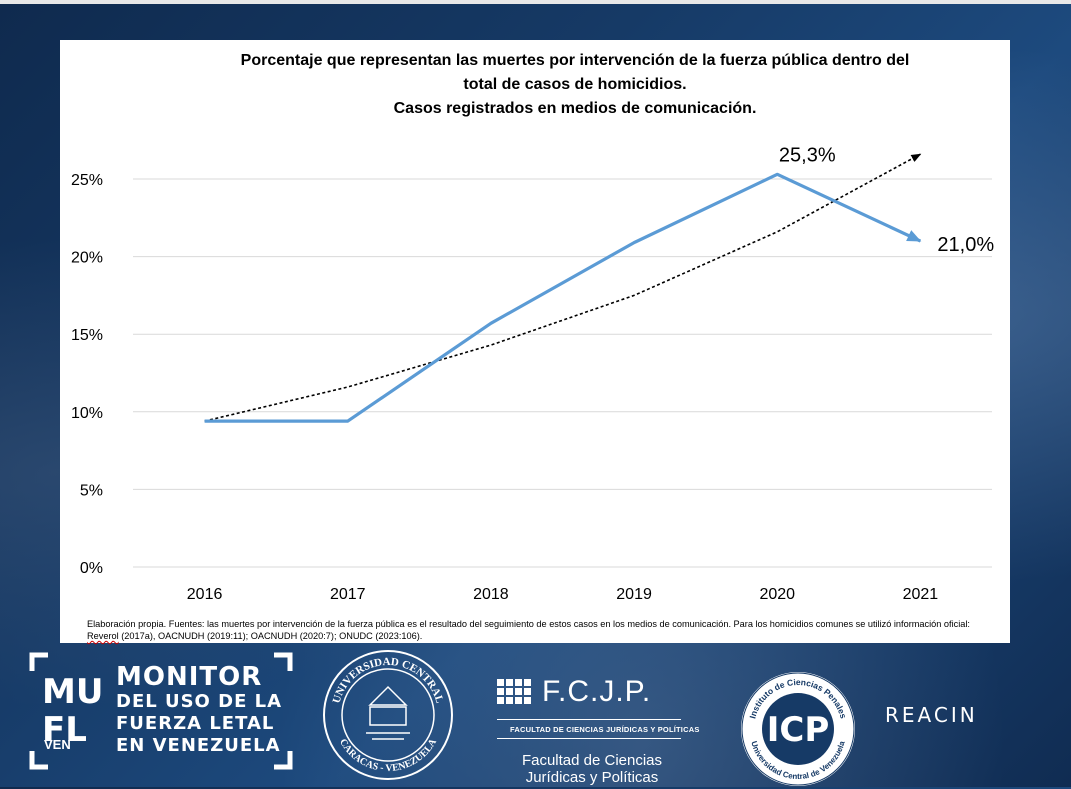 This screenshot has height=789, width=1071. I want to click on monitor-line-4: EN VENEZUELA, so click(198, 745).